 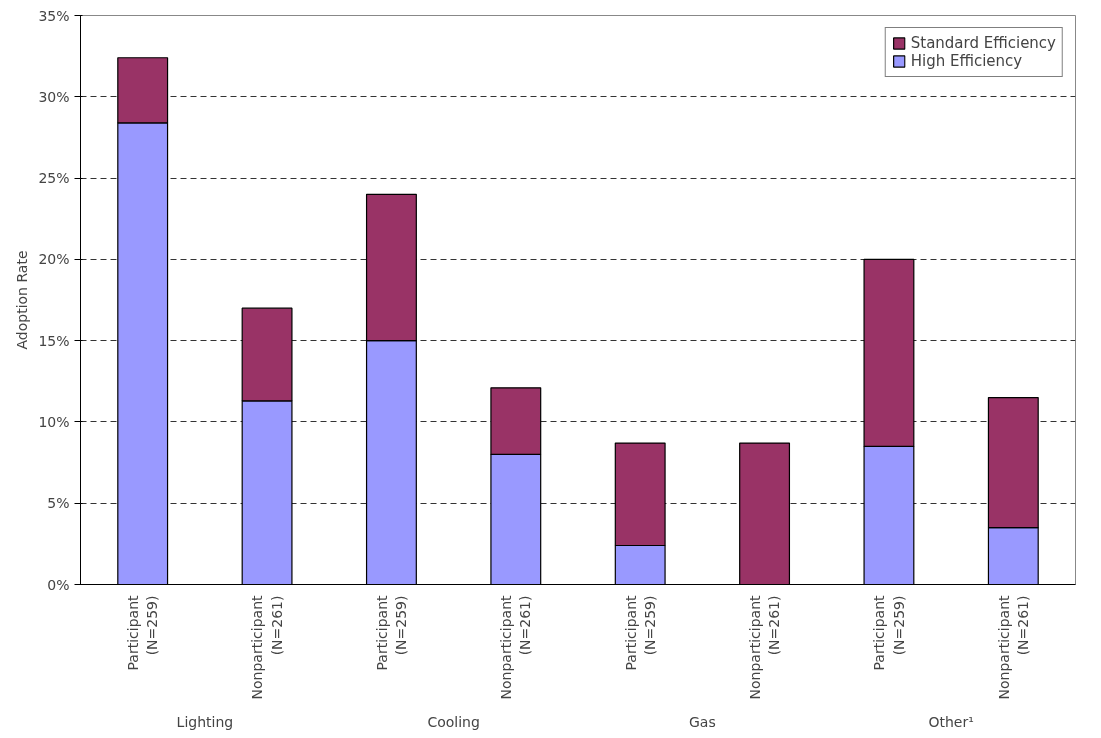 I want to click on y-tick-label: 10%, so click(x=54, y=421).